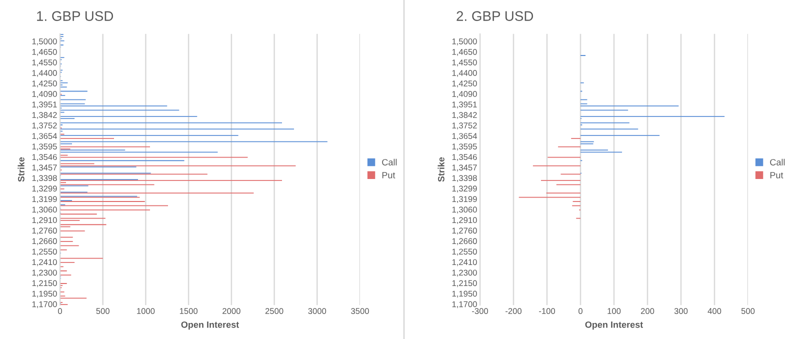 The width and height of the screenshot is (800, 339). Describe the element at coordinates (189, 311) in the screenshot. I see `x-tick-label: 1500` at that location.